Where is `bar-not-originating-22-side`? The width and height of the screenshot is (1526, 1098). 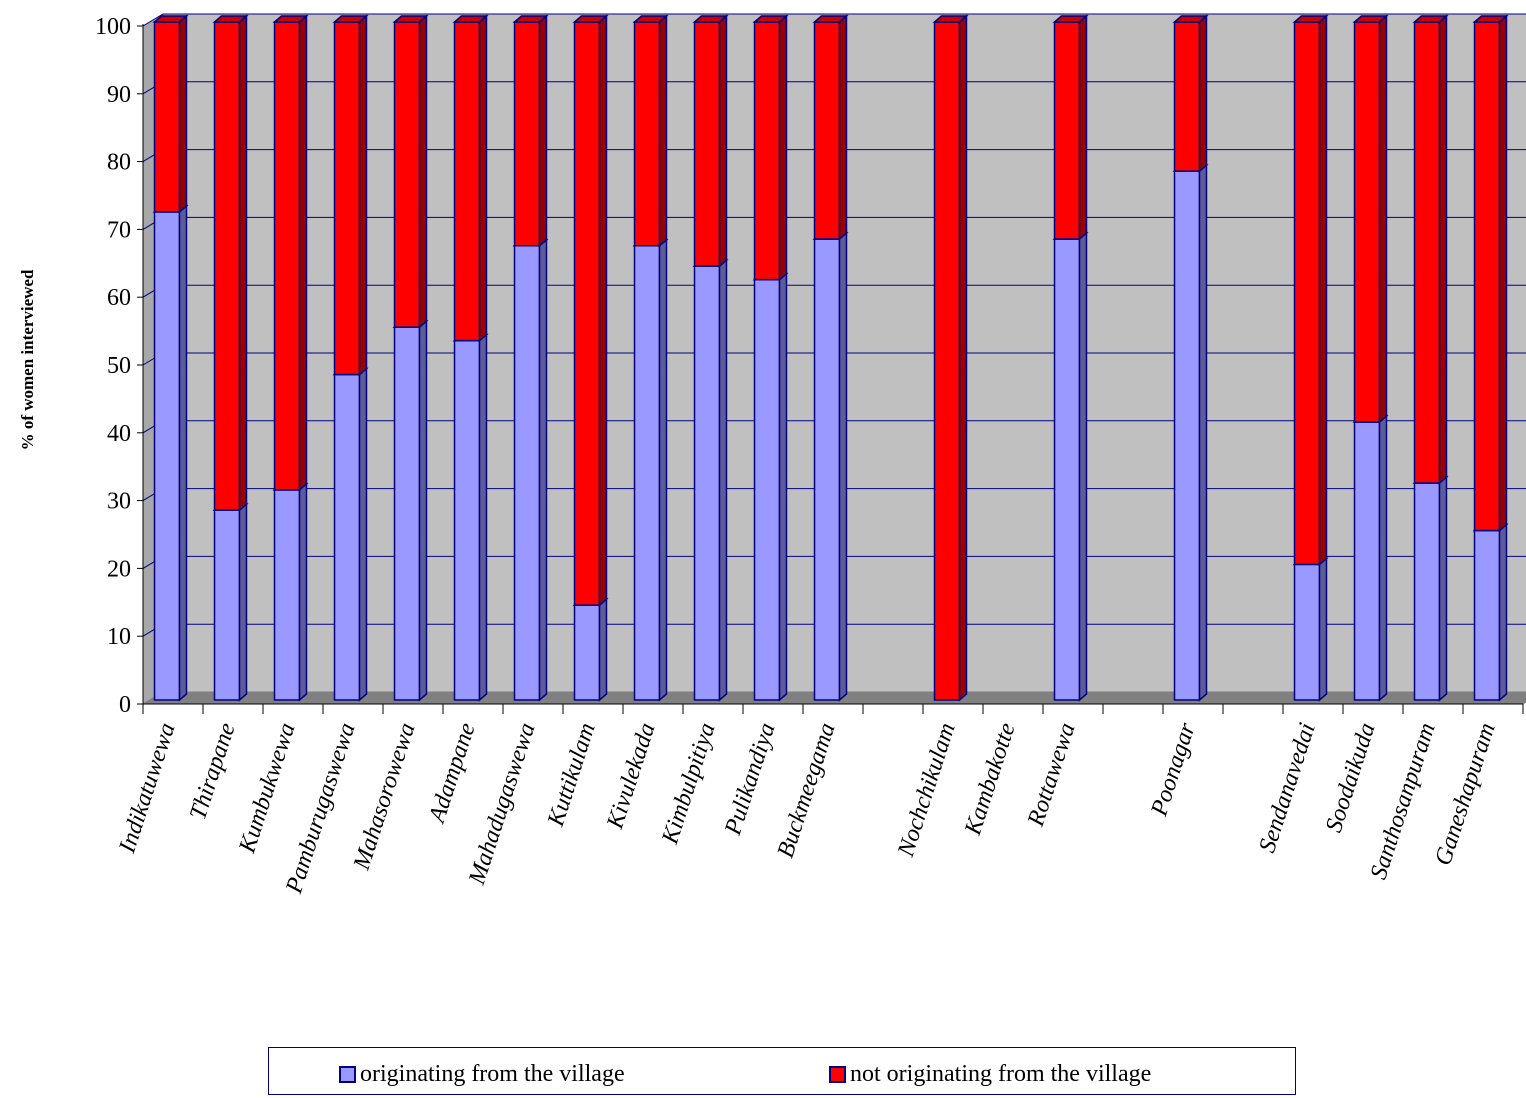
bar-not-originating-22-side is located at coordinates (1503, 273).